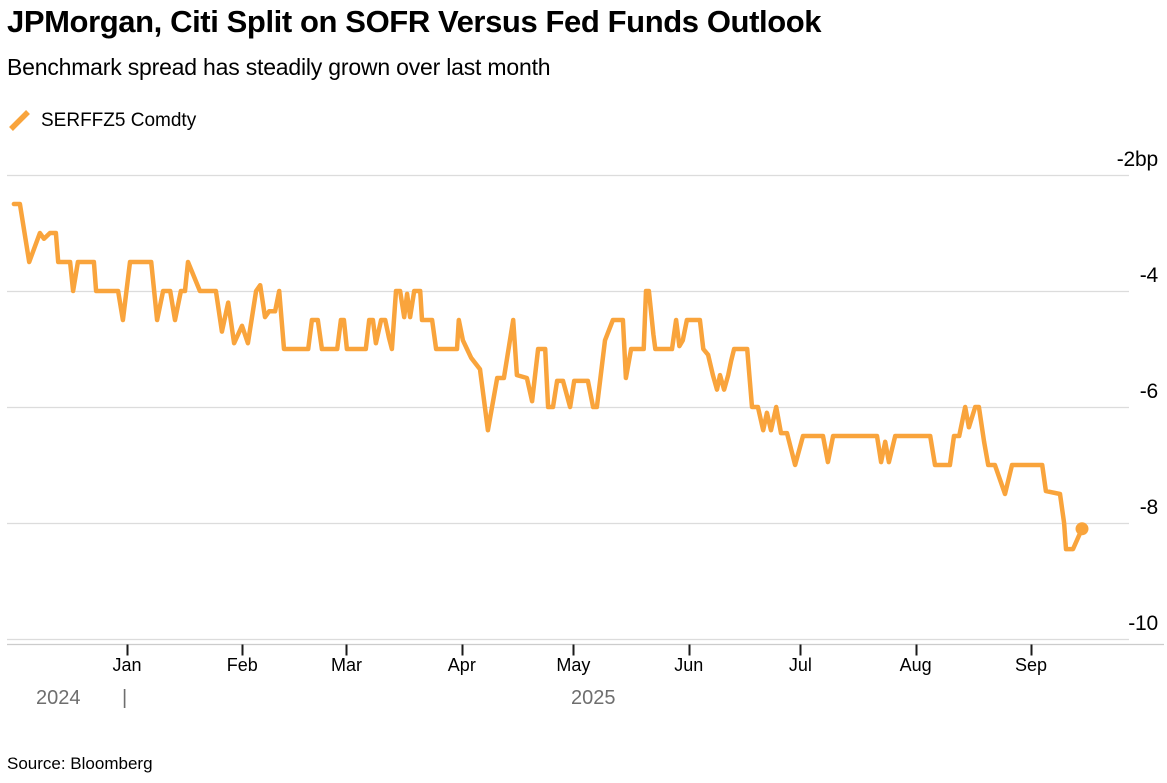 This screenshot has height=783, width=1167. What do you see at coordinates (461, 665) in the screenshot?
I see `x-axis-label-apr: Apr` at bounding box center [461, 665].